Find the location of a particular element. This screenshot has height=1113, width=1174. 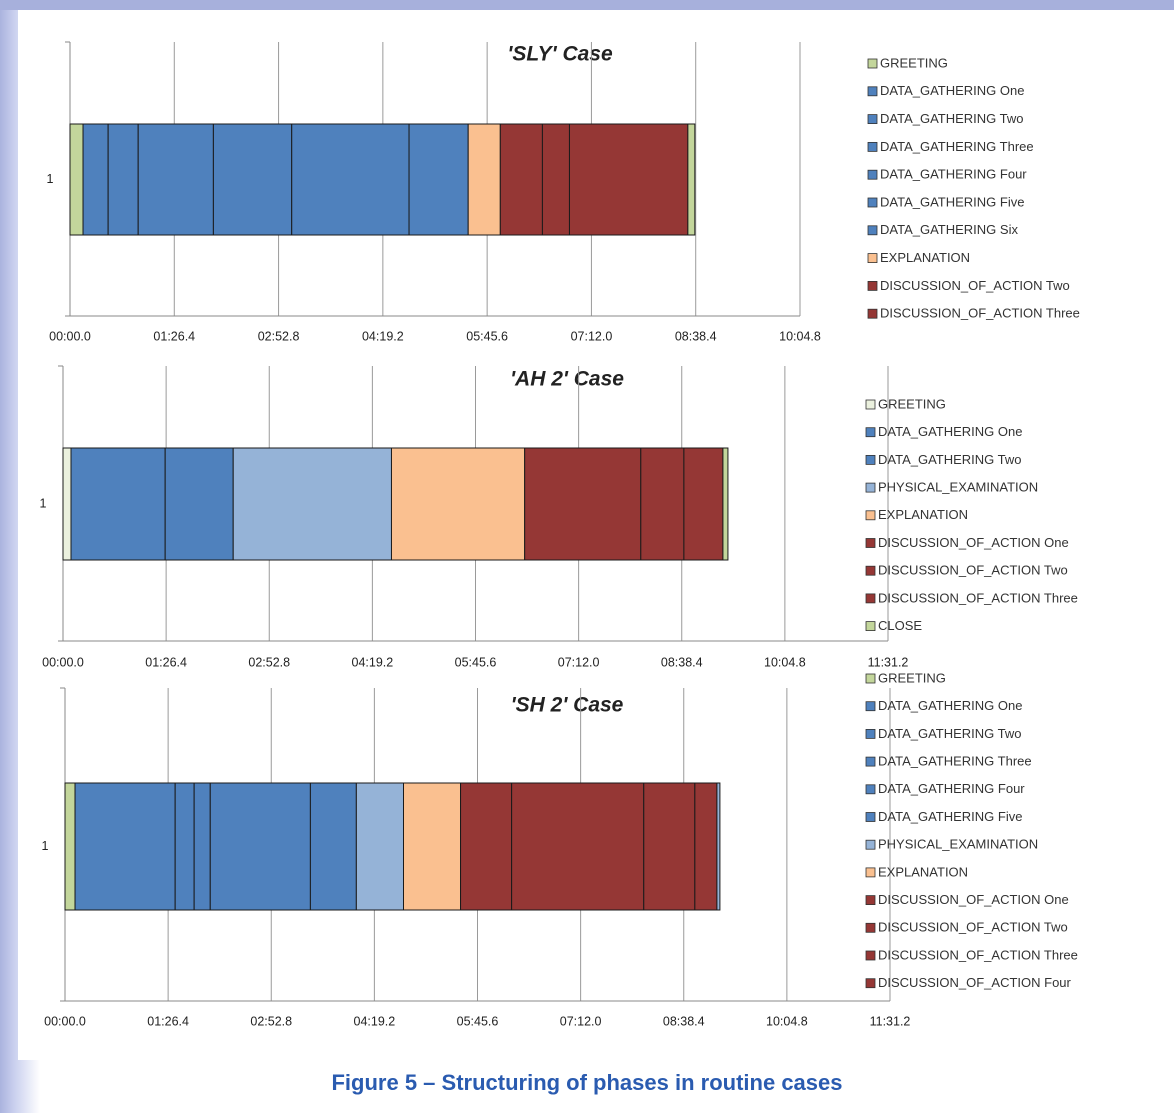

x-tick-label: 08:38.4 is located at coordinates (682, 662).